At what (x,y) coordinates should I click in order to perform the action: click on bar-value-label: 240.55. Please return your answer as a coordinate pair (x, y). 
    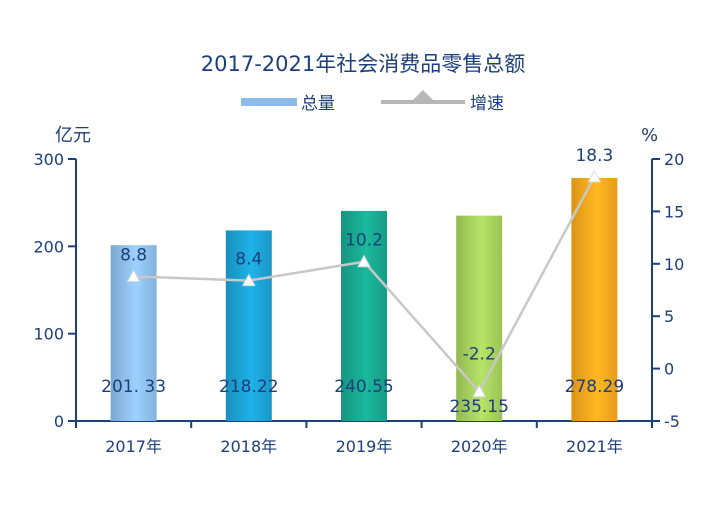
    Looking at the image, I should click on (363, 387).